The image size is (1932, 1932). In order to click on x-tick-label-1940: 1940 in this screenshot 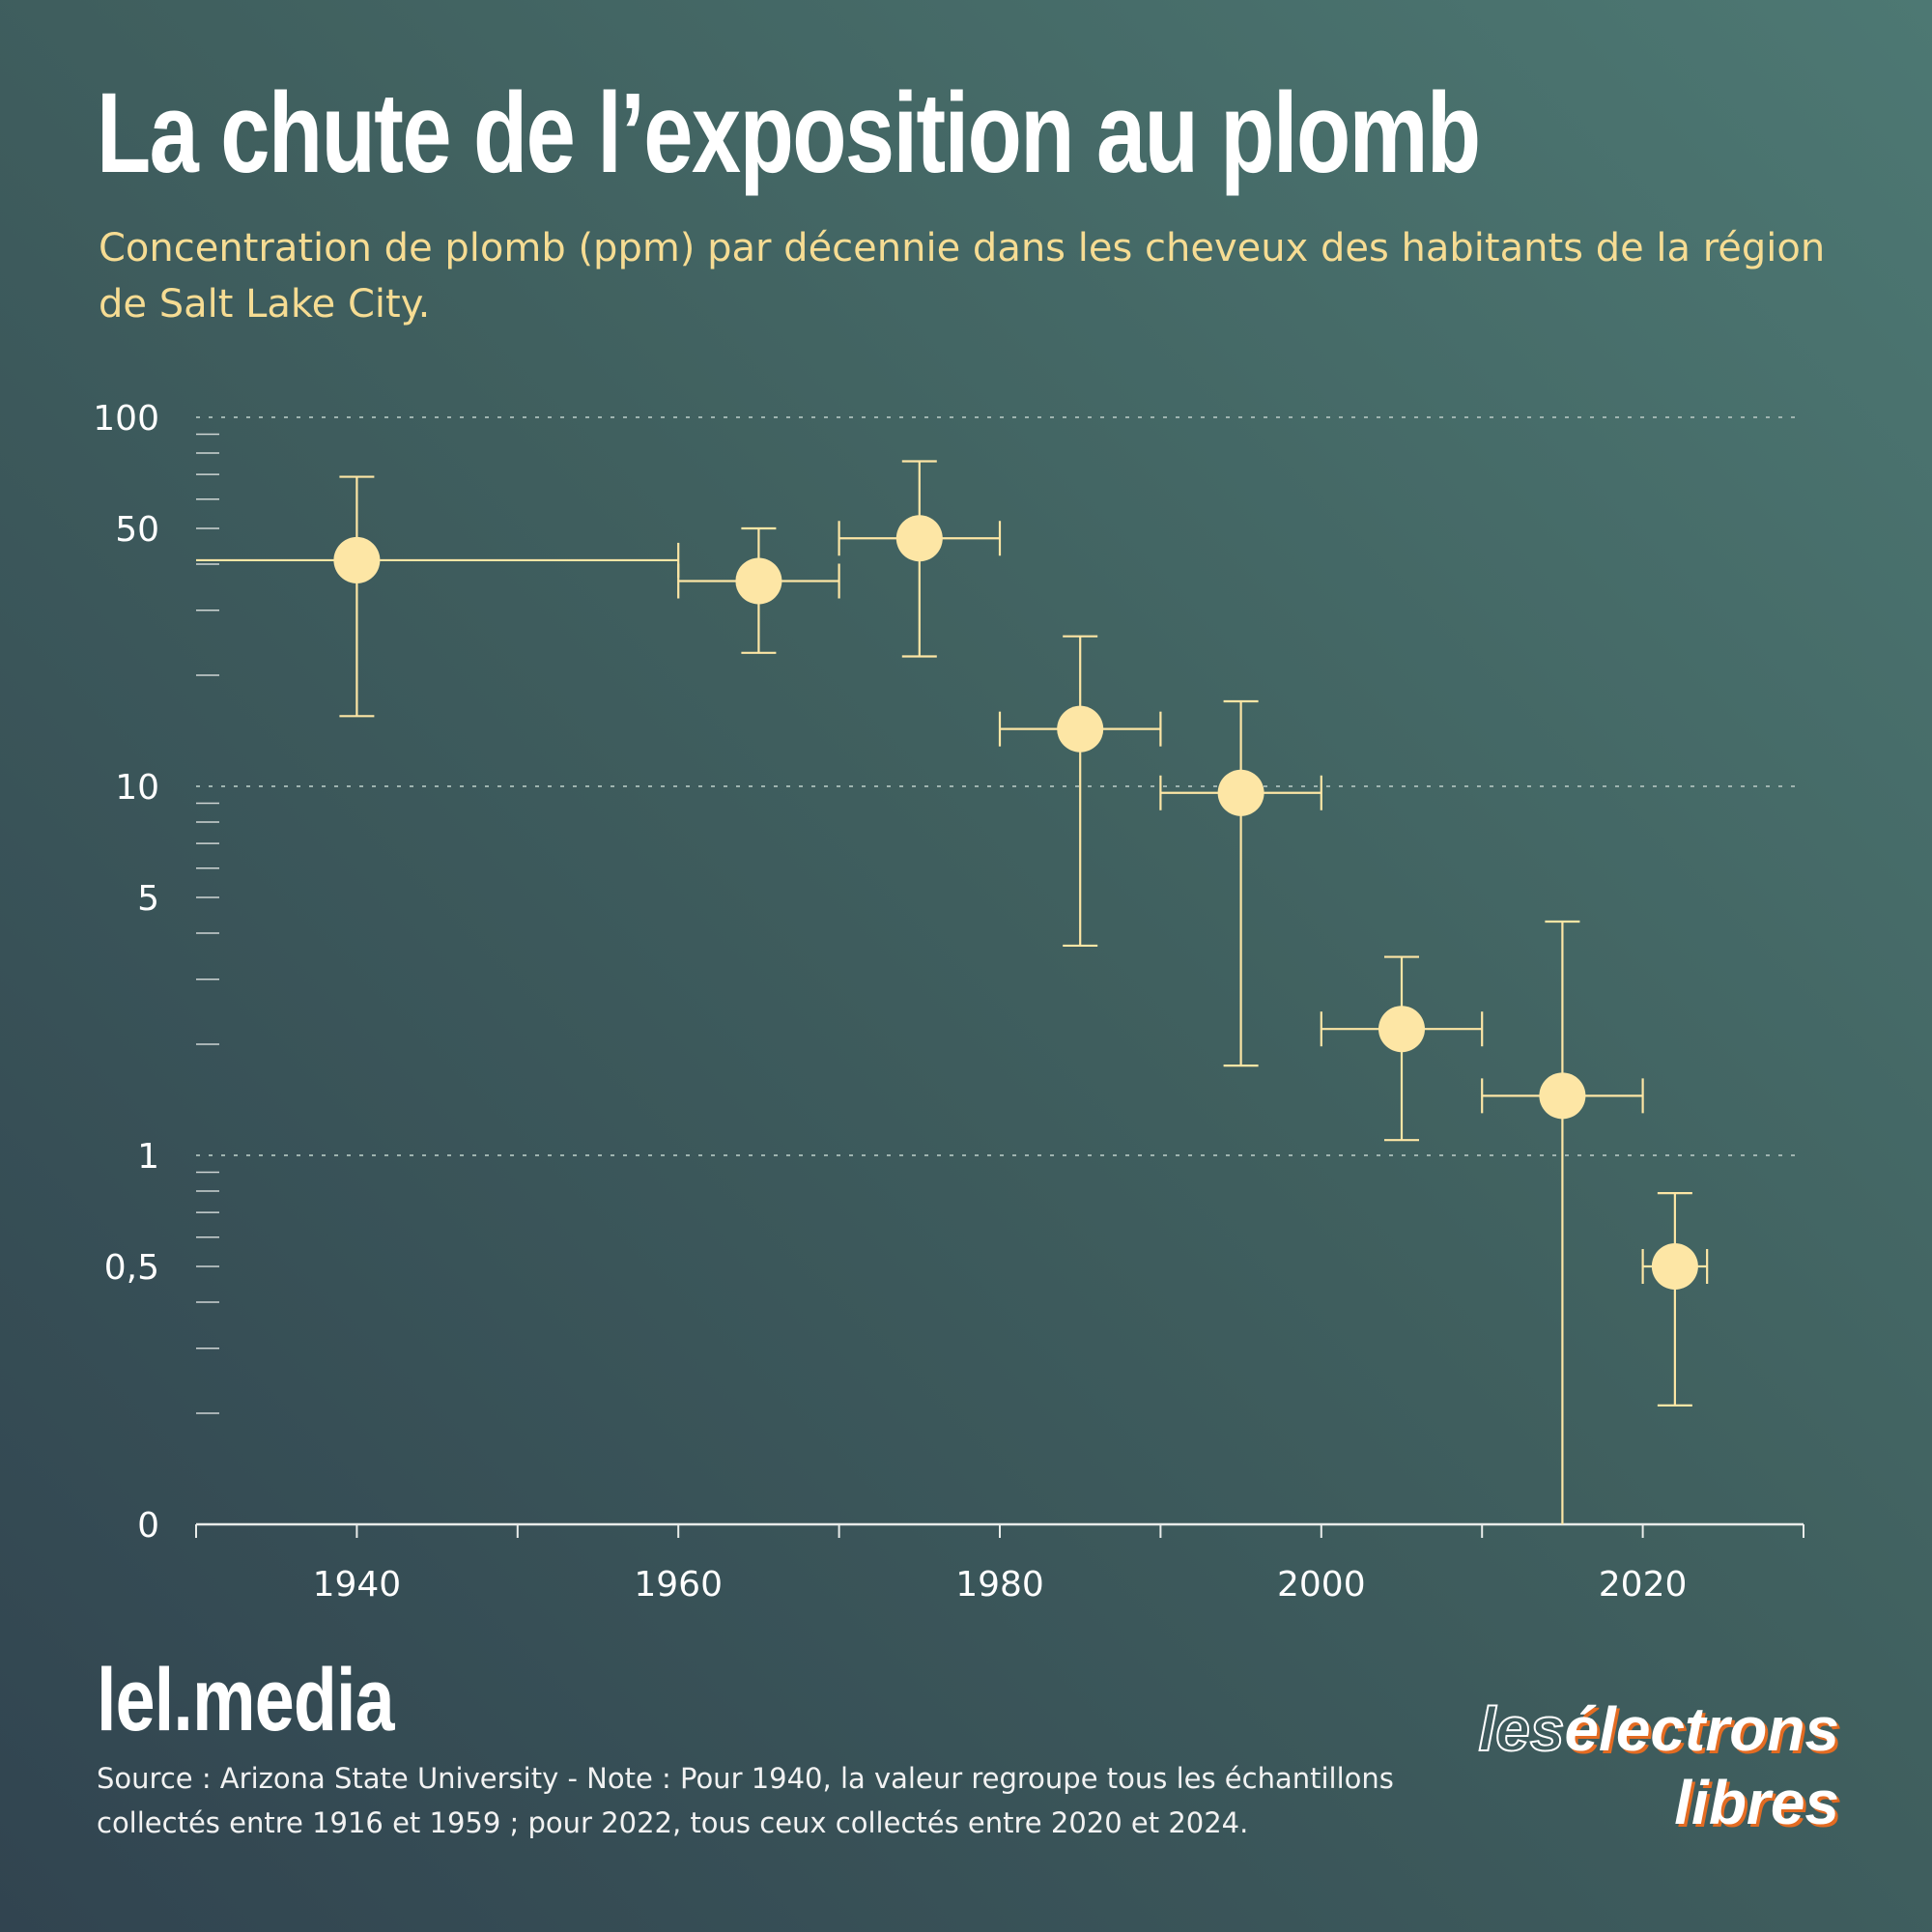, I will do `click(357, 1585)`.